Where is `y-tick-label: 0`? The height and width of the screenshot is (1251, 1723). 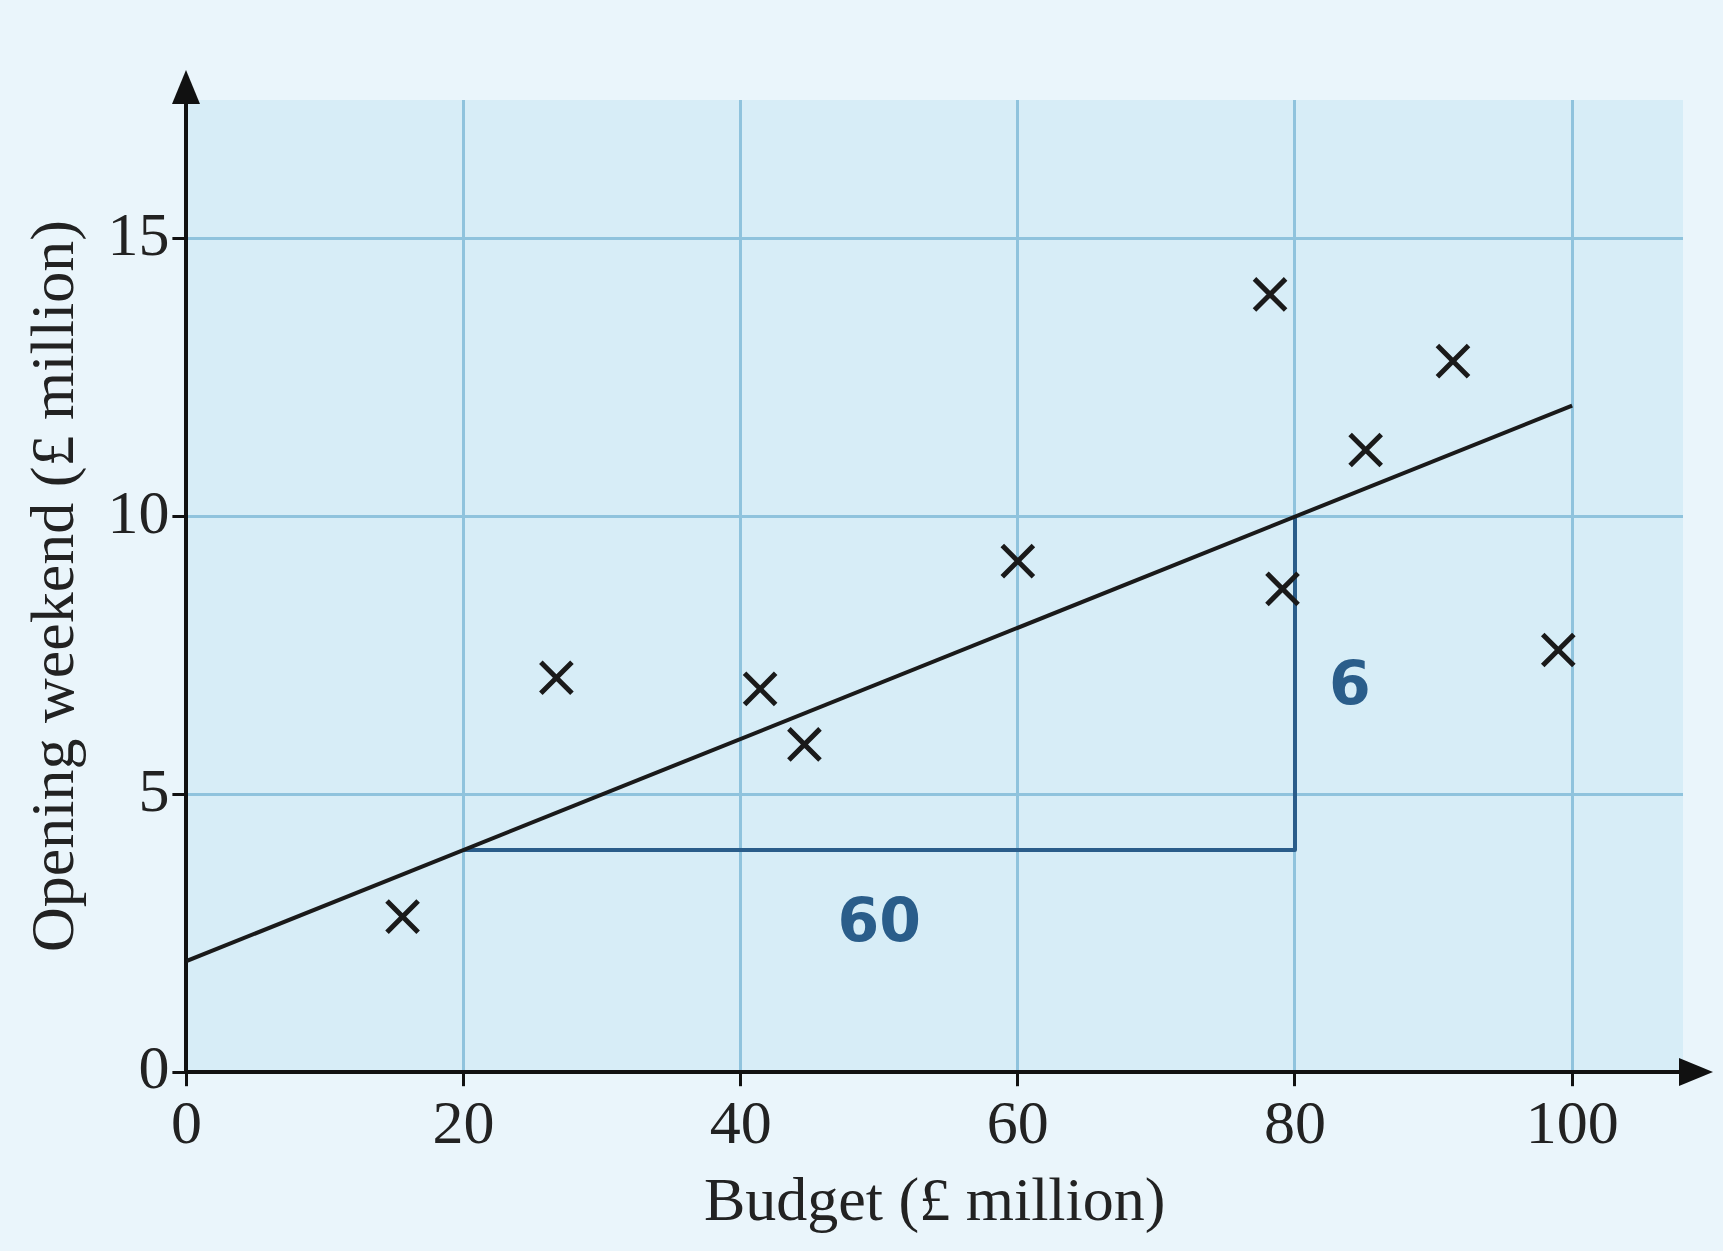 y-tick-label: 0 is located at coordinates (154, 1067).